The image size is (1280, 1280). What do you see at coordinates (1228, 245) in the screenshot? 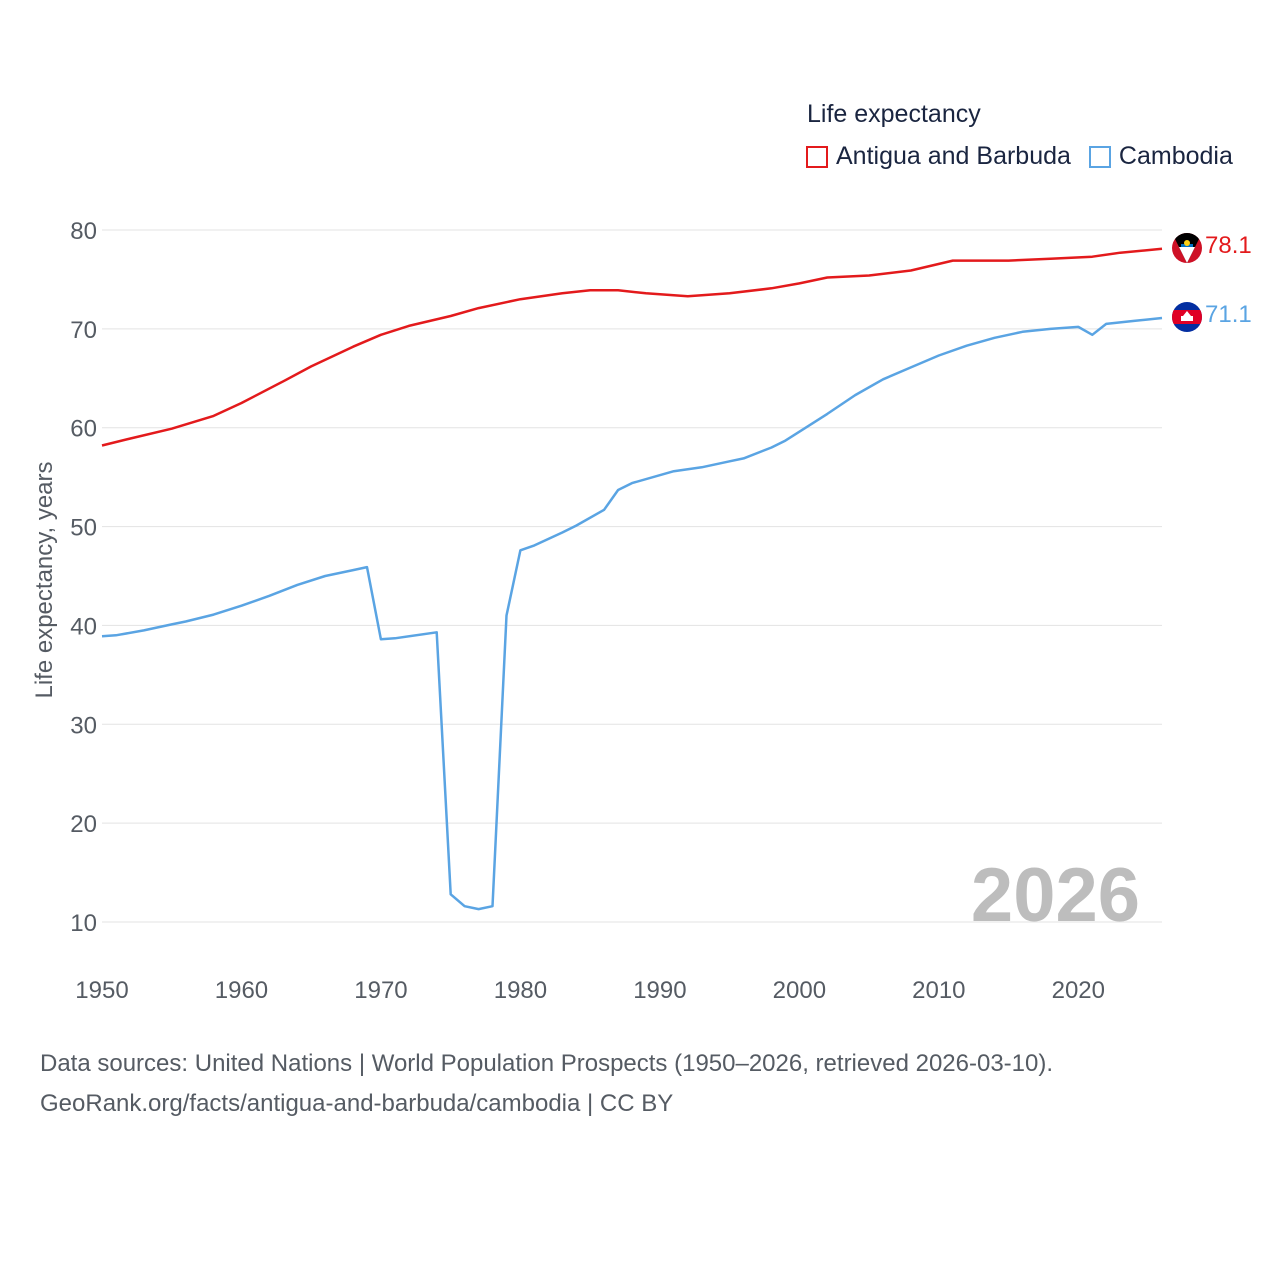
I see `end-label-antigua: 78.1` at bounding box center [1228, 245].